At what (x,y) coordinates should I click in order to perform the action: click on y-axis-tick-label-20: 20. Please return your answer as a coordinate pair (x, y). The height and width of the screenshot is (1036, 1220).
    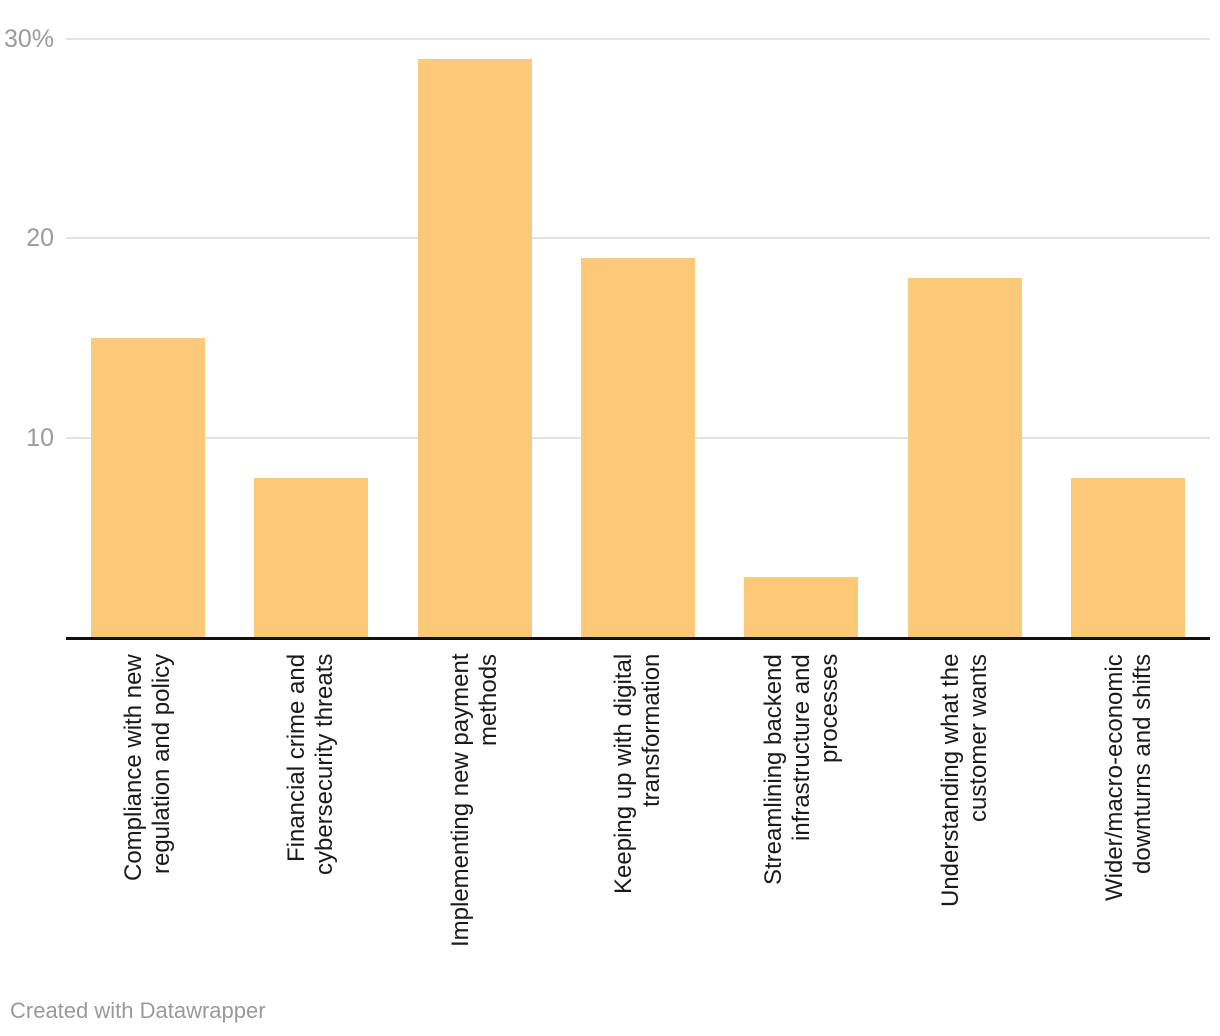
    Looking at the image, I should click on (40, 238).